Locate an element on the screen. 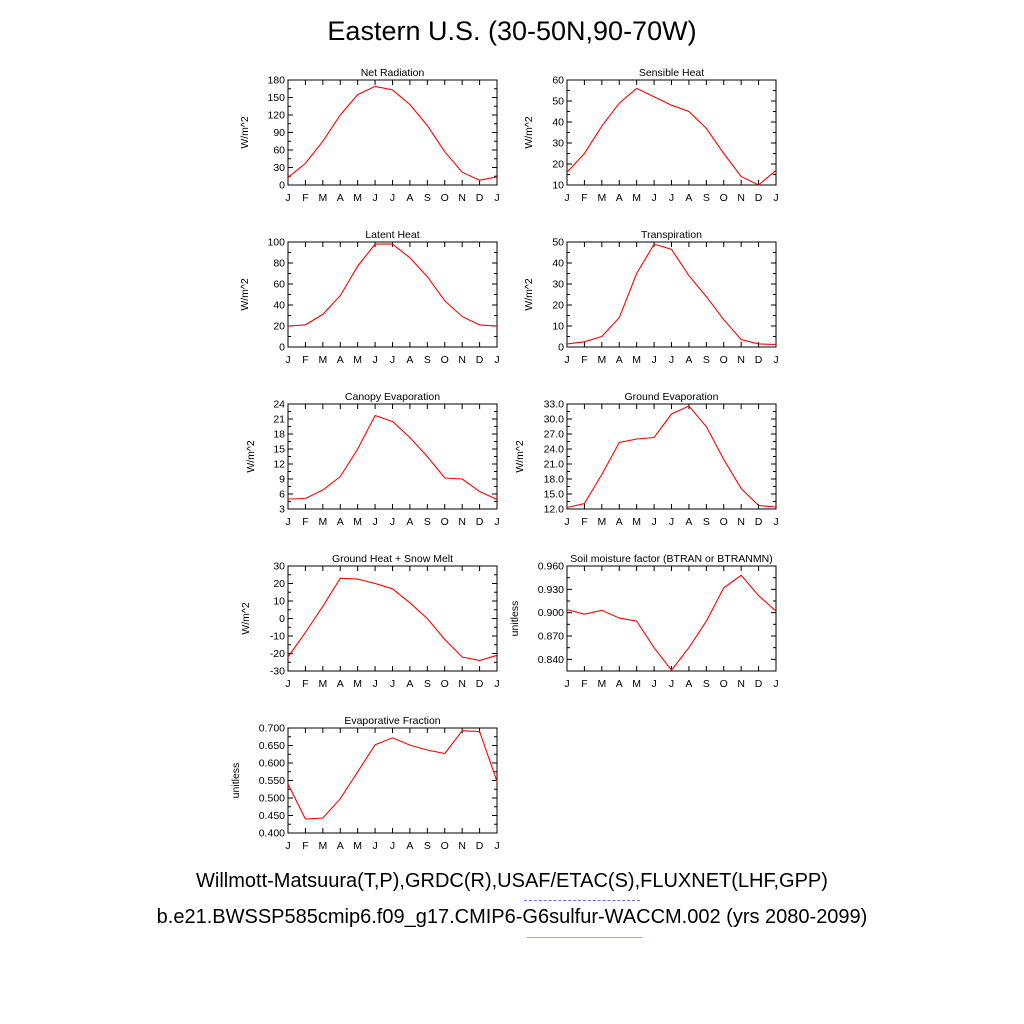 This screenshot has height=1024, width=1024. y-tick-label: 40 is located at coordinates (279, 306).